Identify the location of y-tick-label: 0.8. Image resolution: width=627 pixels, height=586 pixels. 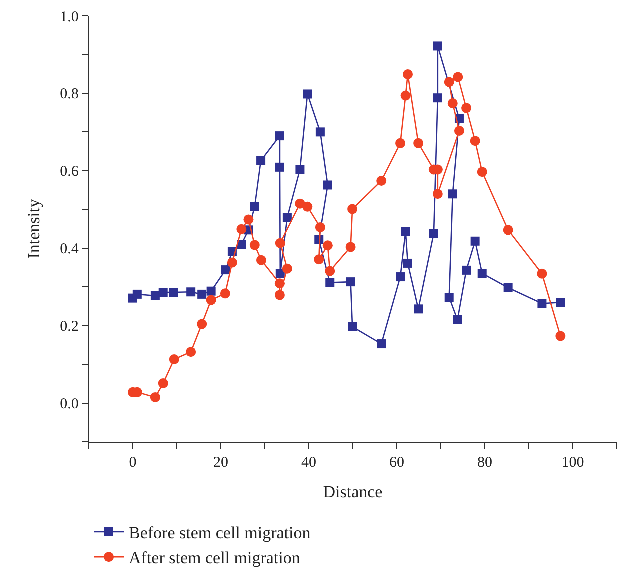
(69, 94).